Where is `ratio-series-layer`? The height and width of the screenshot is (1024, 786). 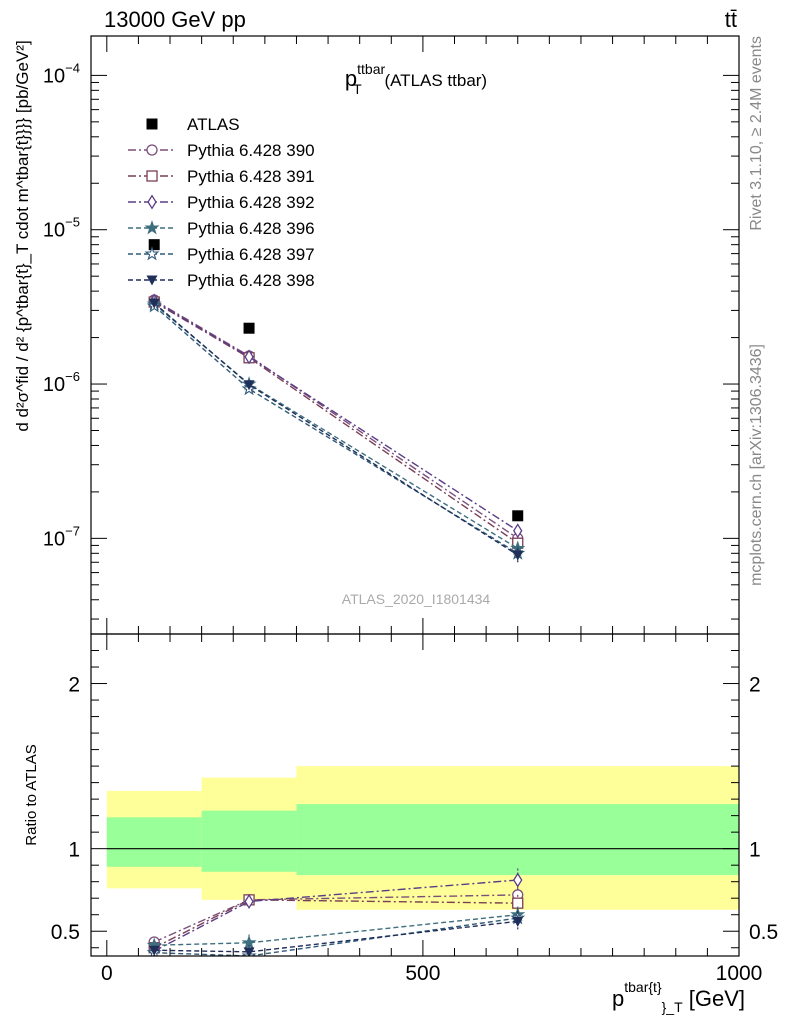 ratio-series-layer is located at coordinates (336, 912).